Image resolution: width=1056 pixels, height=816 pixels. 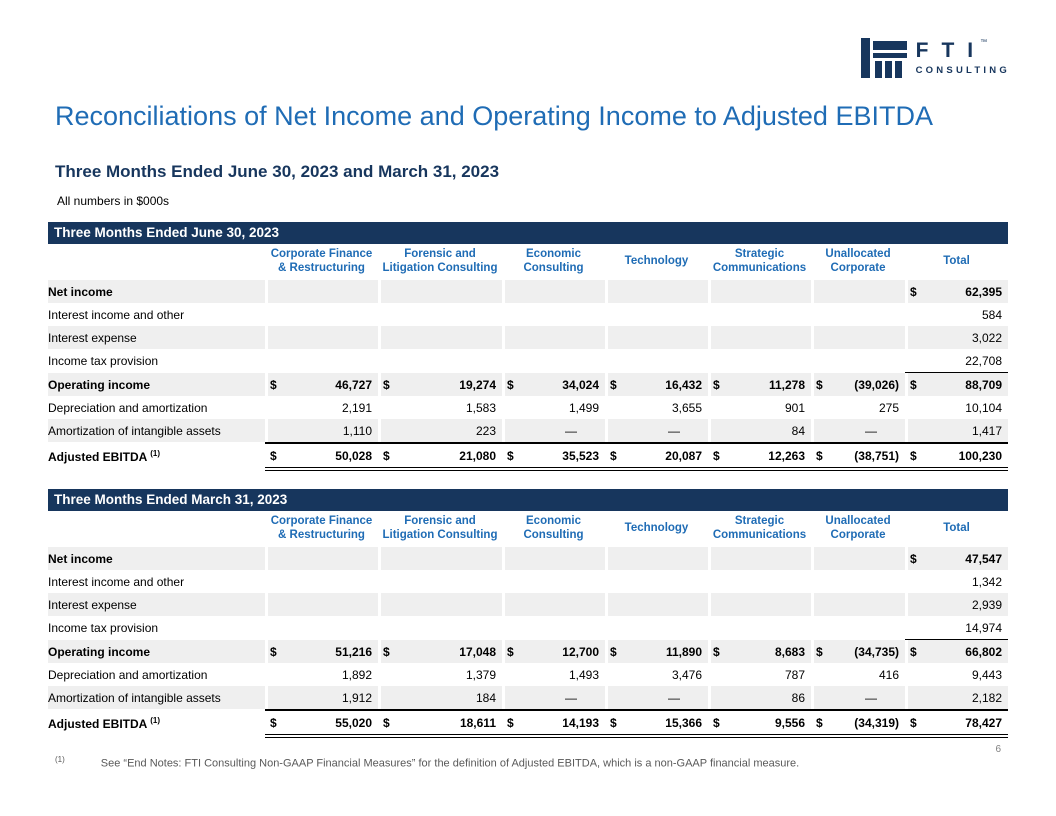 I want to click on table-cell: $51,216, so click(x=321, y=651).